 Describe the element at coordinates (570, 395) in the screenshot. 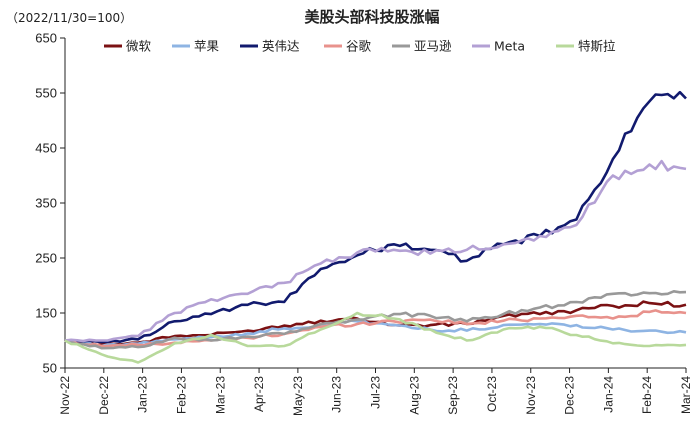

I see `x-tick-label: Dec-23` at that location.